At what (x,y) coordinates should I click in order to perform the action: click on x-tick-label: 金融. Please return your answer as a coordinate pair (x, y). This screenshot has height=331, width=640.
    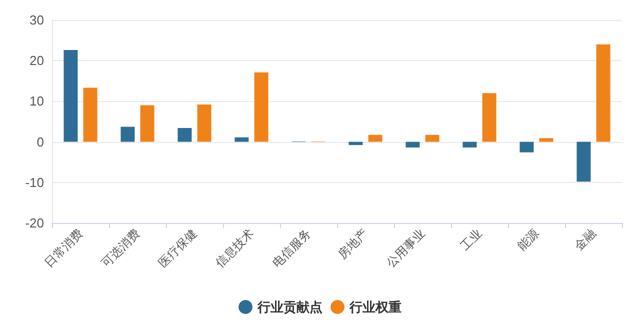
    Looking at the image, I should click on (585, 239).